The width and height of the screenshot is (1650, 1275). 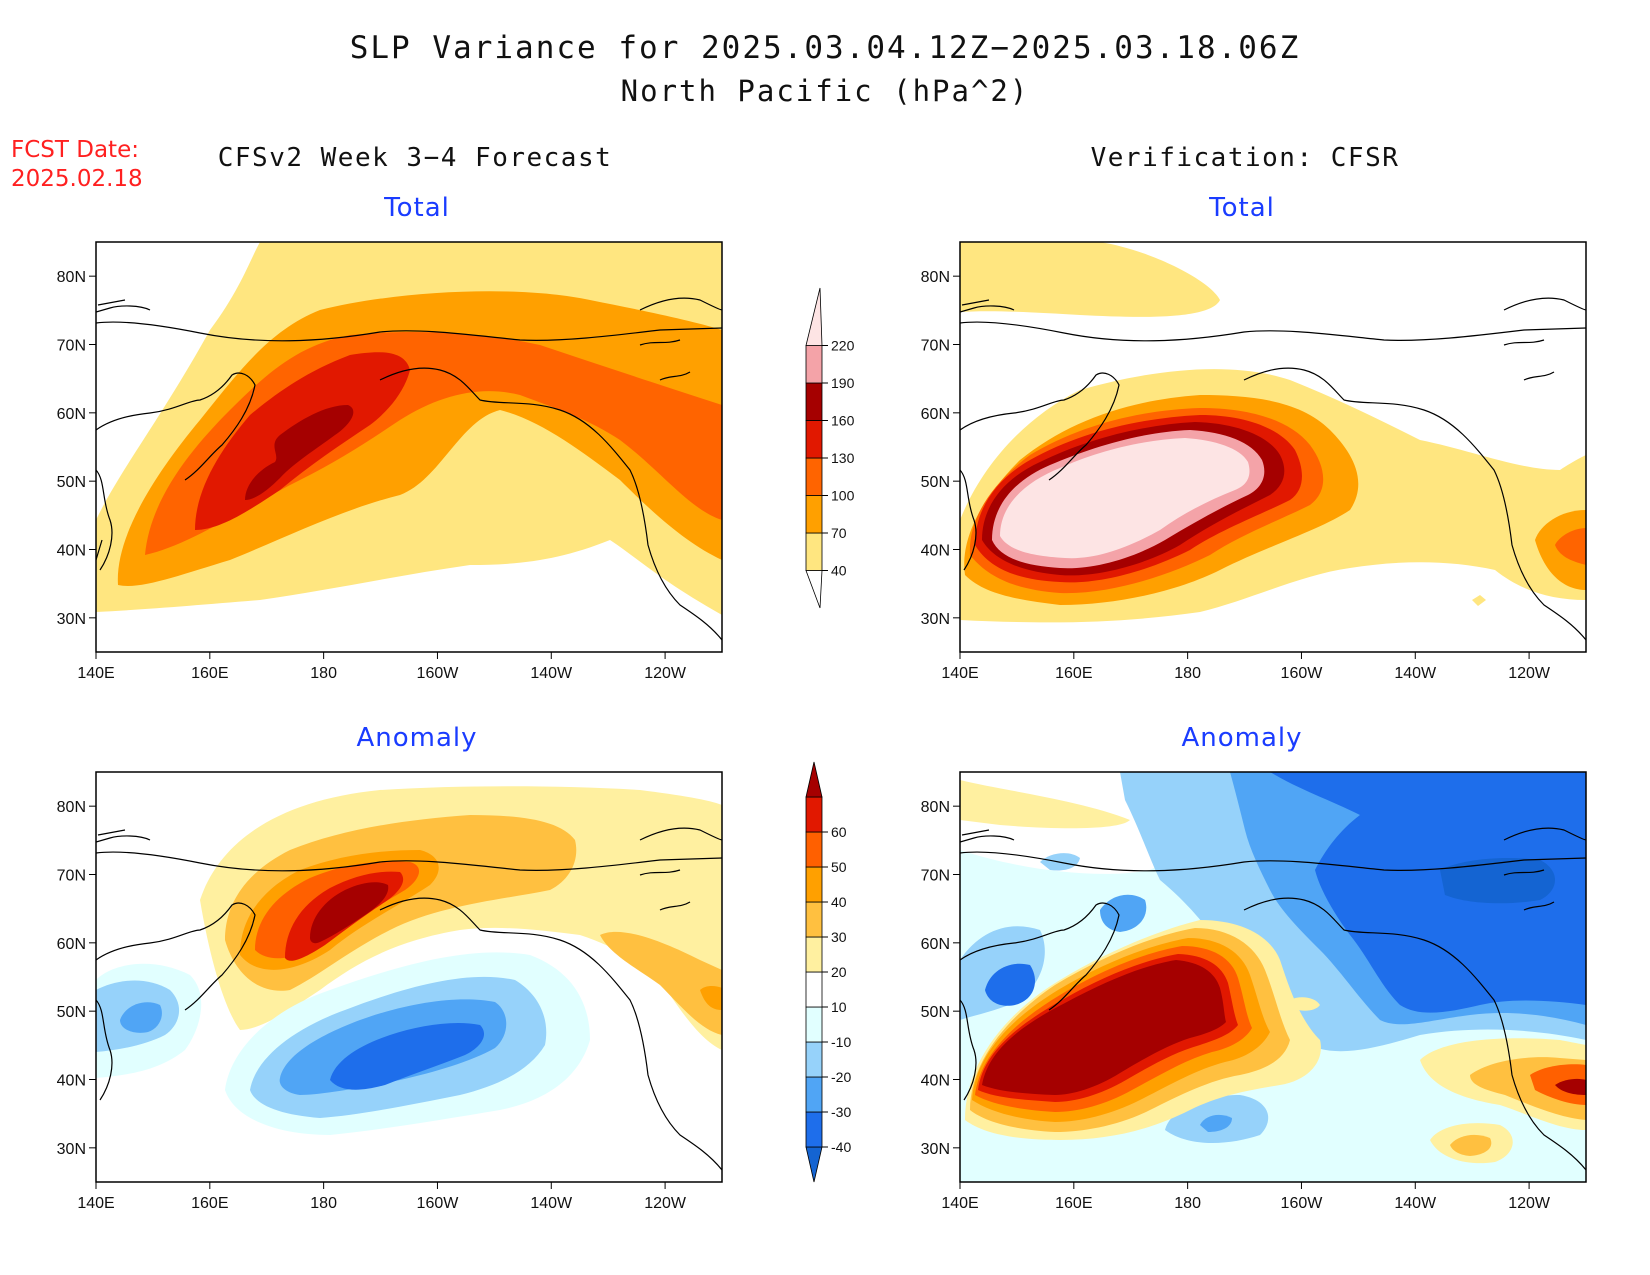 I want to click on verification-anomaly-frame, so click(x=1273, y=977).